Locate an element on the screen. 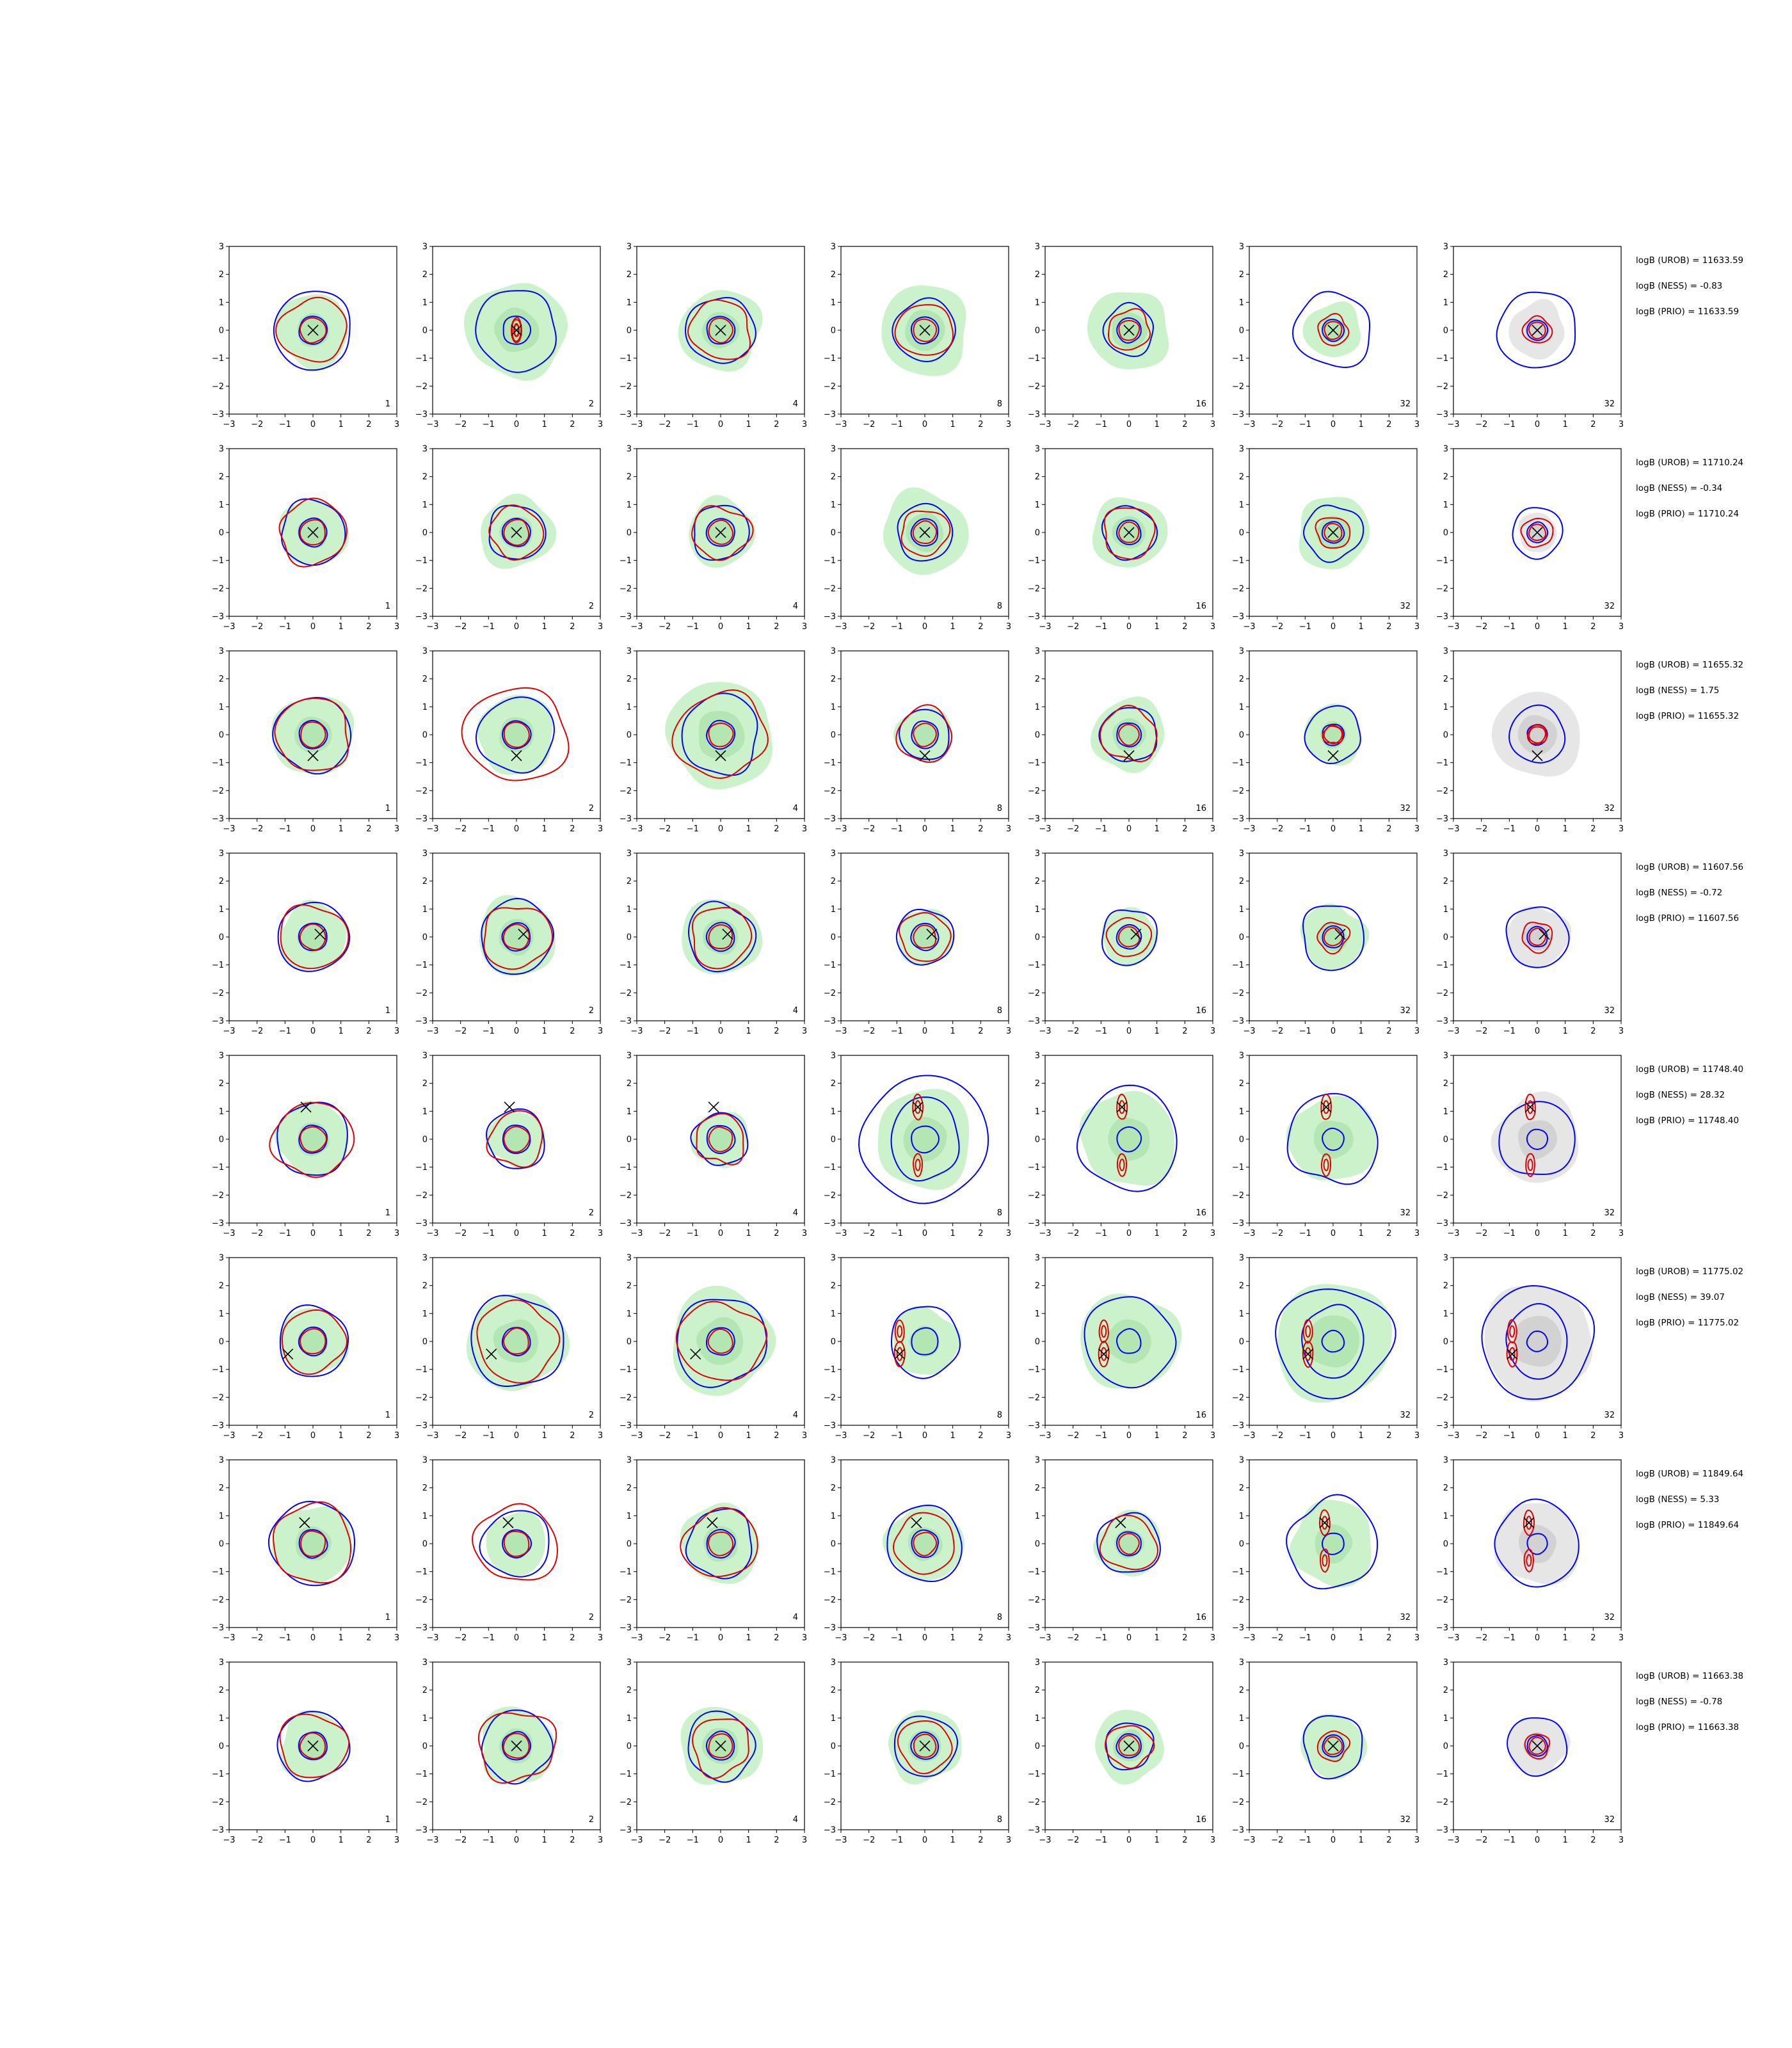 This screenshot has width=1792, height=2048. y-tick-label: −2 is located at coordinates (1442, 387).